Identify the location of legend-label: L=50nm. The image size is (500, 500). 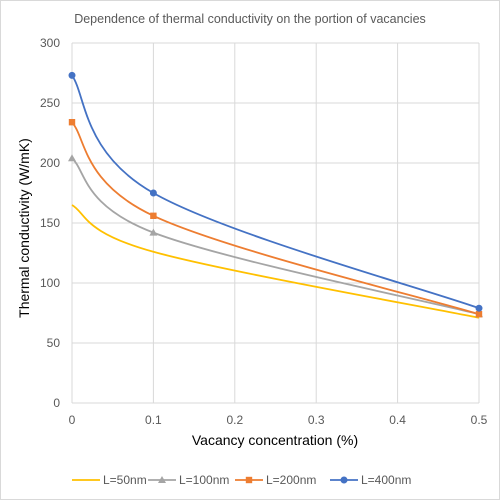
(125, 480).